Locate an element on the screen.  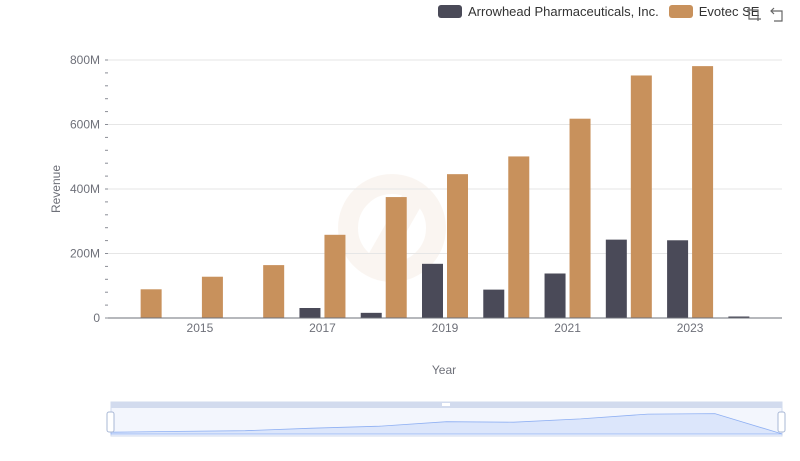
data-zoom-right-handle is located at coordinates (781, 422).